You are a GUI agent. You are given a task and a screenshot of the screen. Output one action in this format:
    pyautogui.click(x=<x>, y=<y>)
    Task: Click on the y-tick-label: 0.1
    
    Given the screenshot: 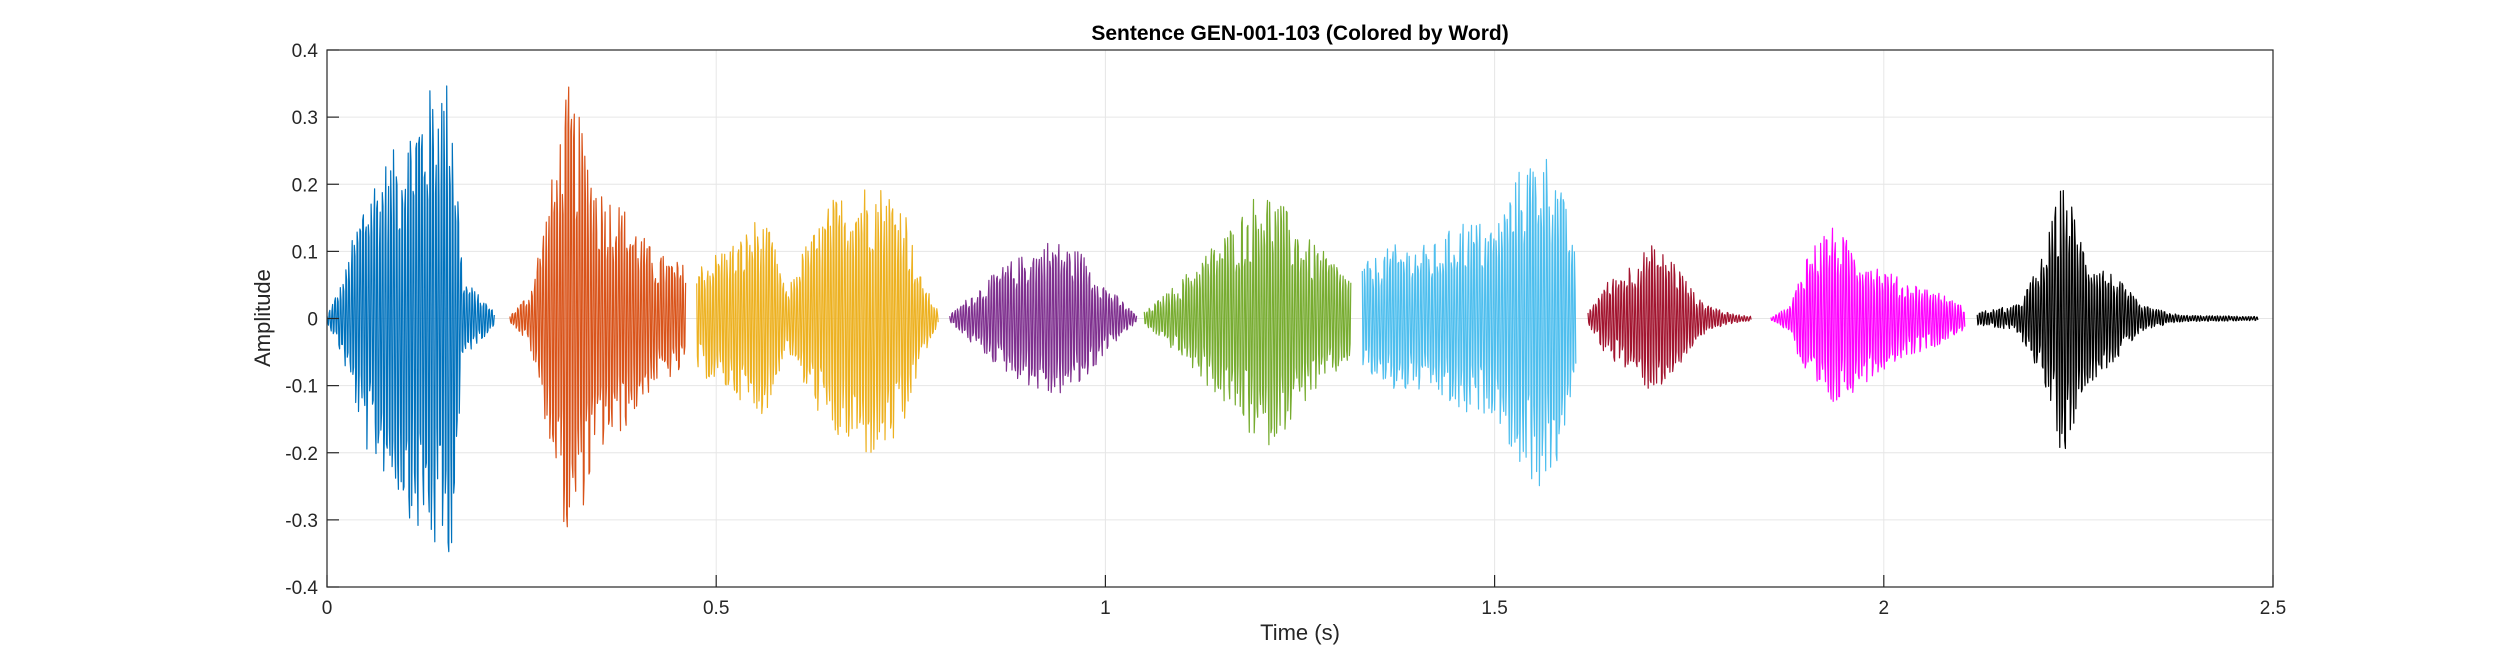 What is the action you would take?
    pyautogui.click(x=305, y=252)
    